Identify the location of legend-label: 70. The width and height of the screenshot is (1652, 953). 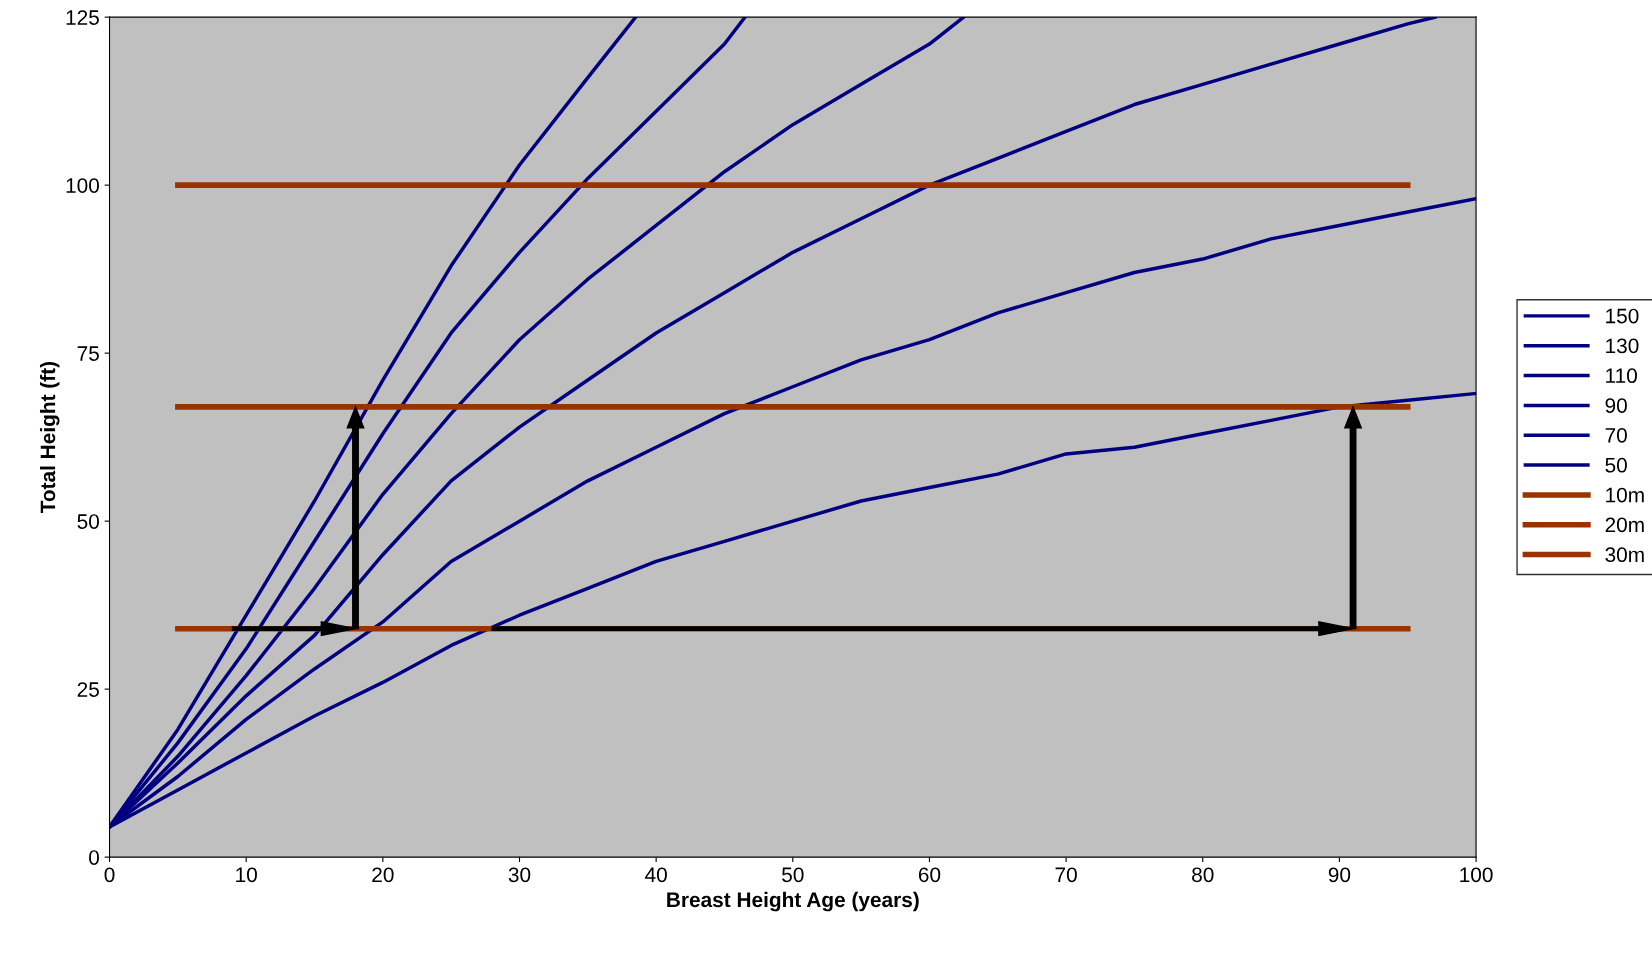
(1616, 435).